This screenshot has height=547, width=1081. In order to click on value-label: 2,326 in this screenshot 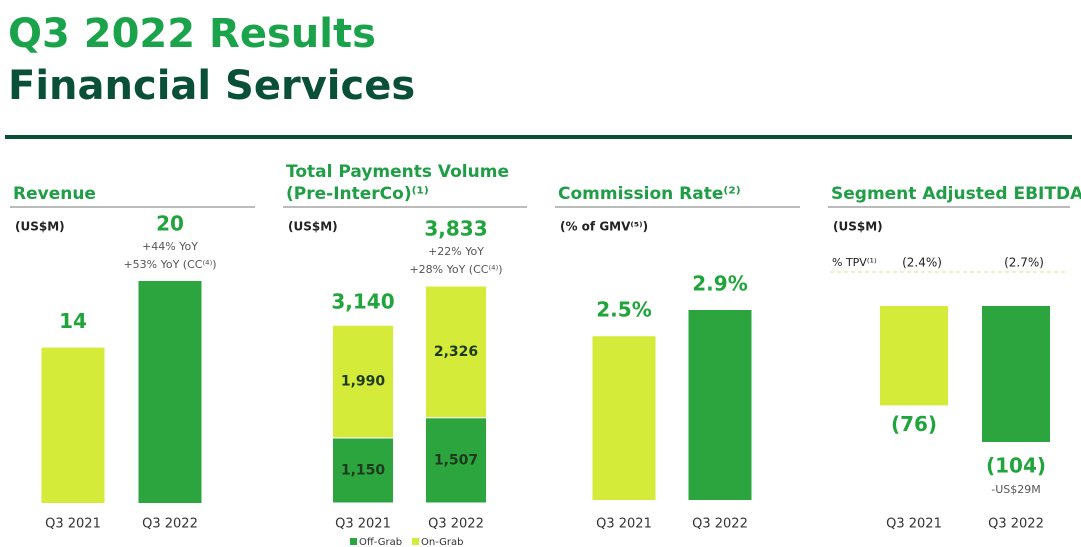, I will do `click(456, 352)`.